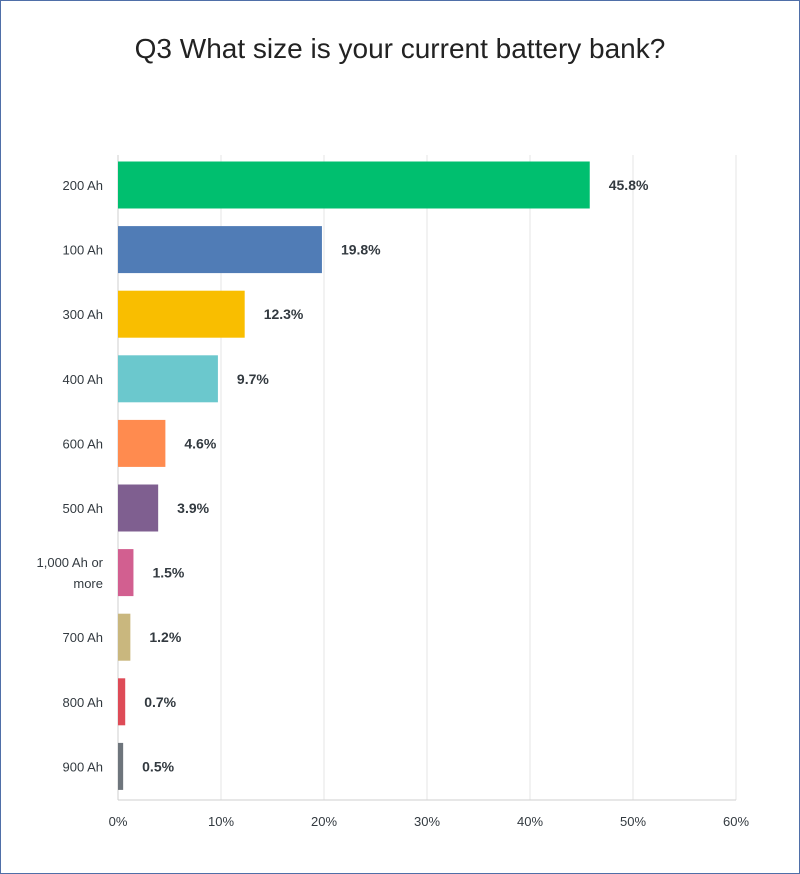 The height and width of the screenshot is (874, 800). Describe the element at coordinates (200, 443) in the screenshot. I see `value-label: 4.6%` at that location.